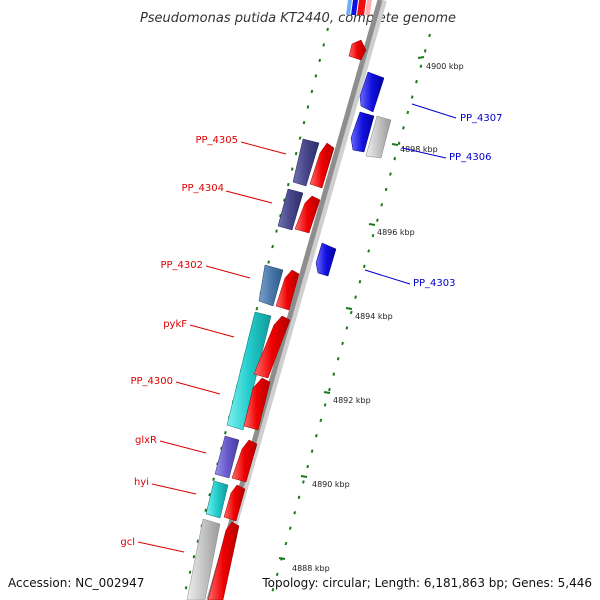 The width and height of the screenshot is (600, 600). Describe the element at coordinates (396, 232) in the screenshot. I see `scale-label: 4896 kbp` at that location.